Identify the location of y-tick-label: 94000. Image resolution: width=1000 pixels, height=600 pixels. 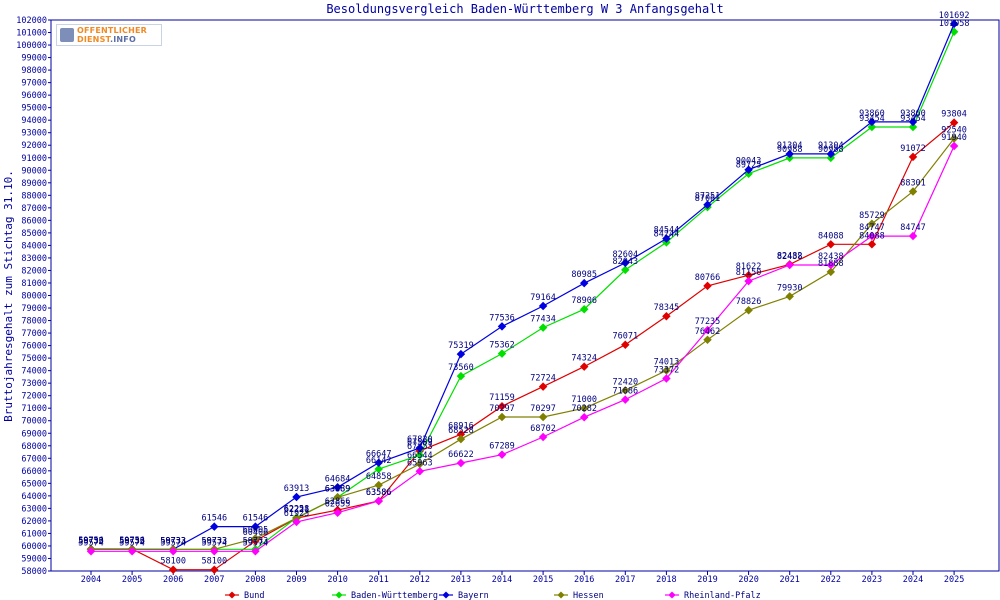
(34, 121).